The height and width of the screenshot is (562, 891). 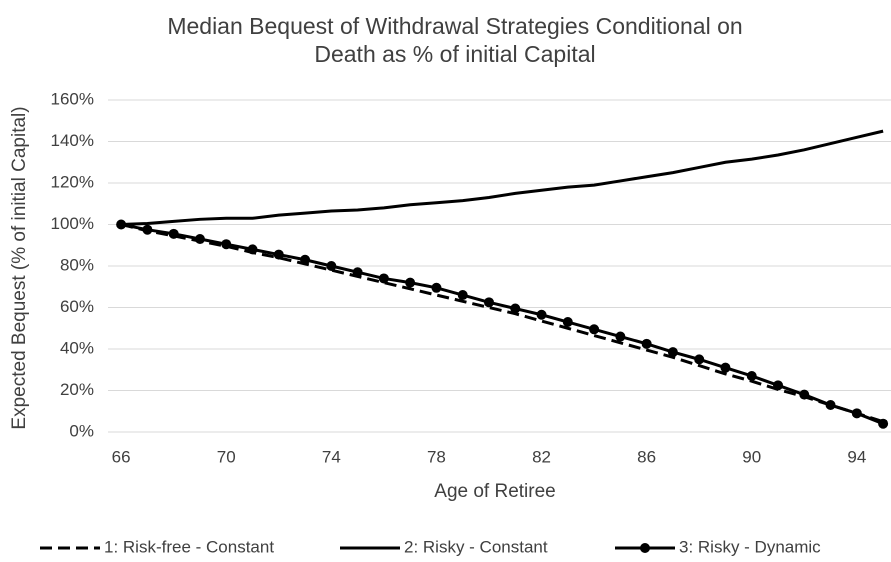 What do you see at coordinates (331, 456) in the screenshot?
I see `x-tick-label: 74` at bounding box center [331, 456].